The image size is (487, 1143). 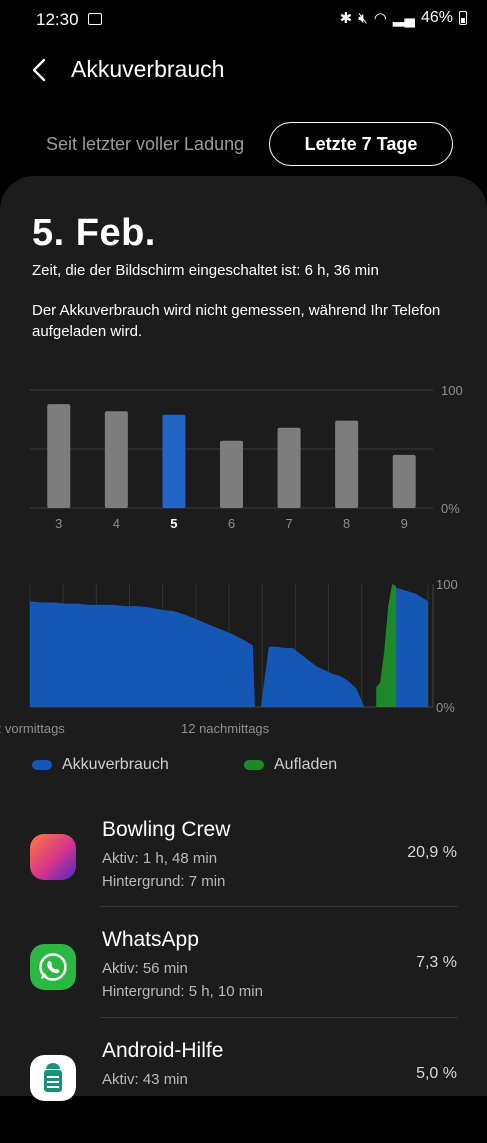 What do you see at coordinates (58, 523) in the screenshot?
I see `x-tick-label: 3` at bounding box center [58, 523].